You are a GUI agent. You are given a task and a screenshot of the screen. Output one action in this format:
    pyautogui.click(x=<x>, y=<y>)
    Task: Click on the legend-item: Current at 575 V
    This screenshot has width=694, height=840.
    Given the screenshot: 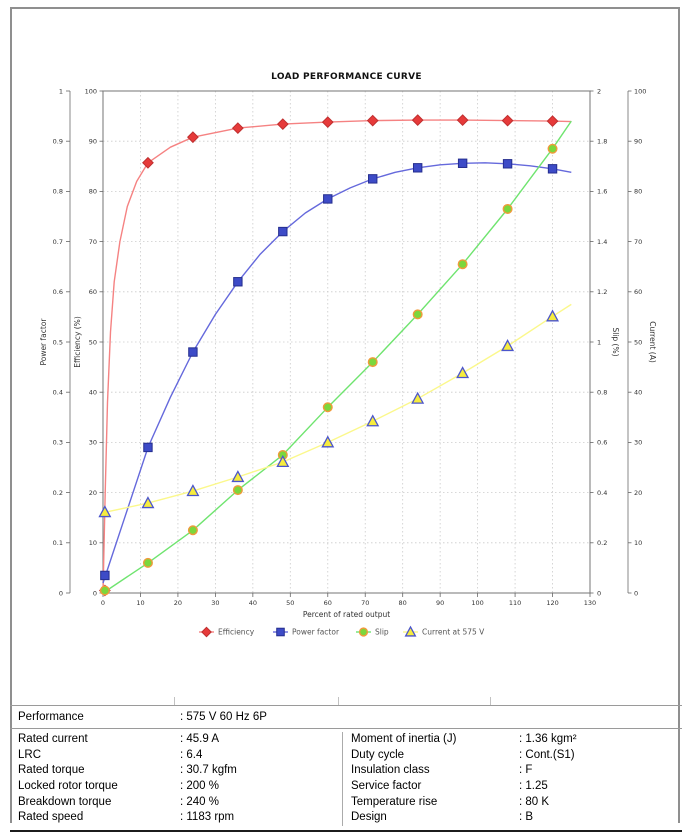 What is the action you would take?
    pyautogui.click(x=444, y=631)
    